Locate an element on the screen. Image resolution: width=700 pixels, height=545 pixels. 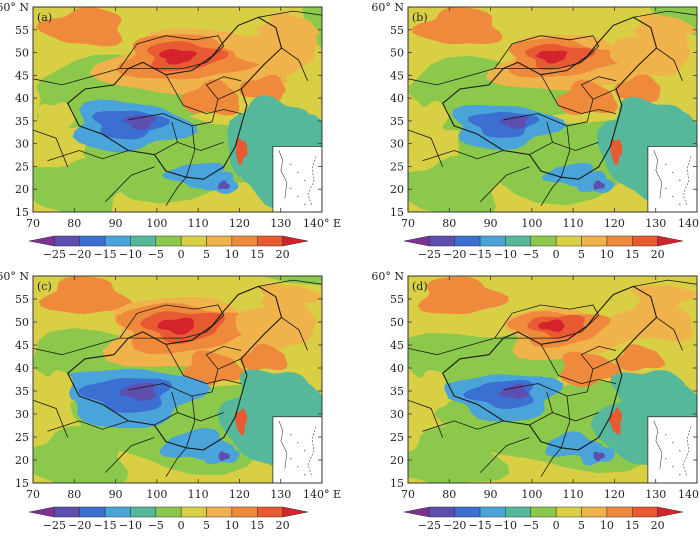
boundaries is located at coordinates (552, 108).